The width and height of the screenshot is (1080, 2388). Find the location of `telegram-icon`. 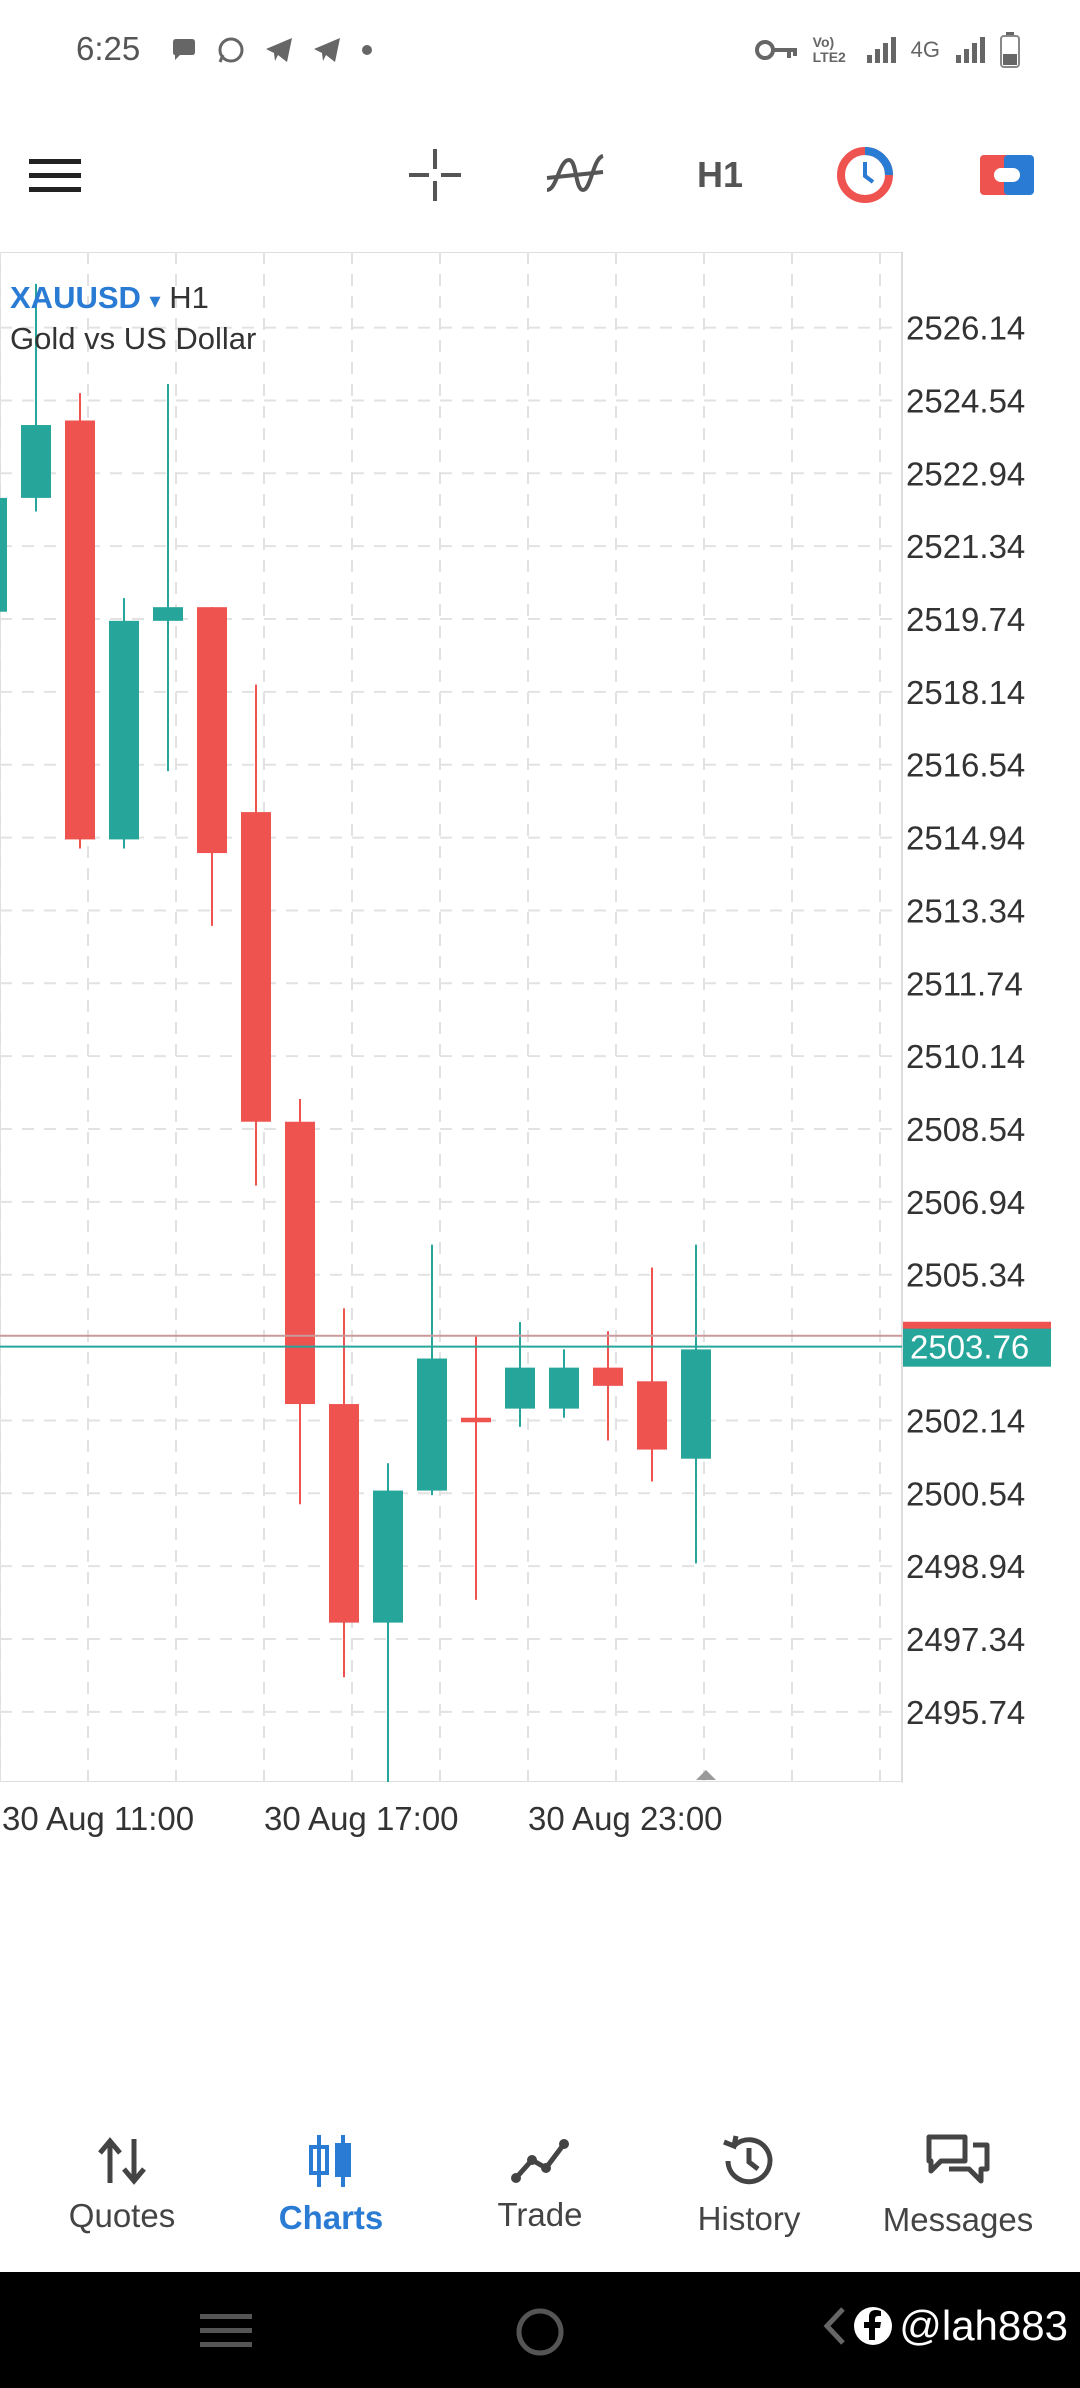

telegram-icon is located at coordinates (279, 50).